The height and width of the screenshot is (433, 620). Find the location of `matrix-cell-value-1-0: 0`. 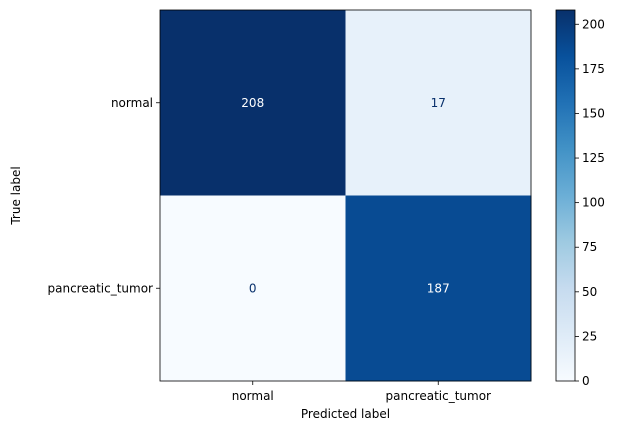

matrix-cell-value-1-0: 0 is located at coordinates (253, 288).